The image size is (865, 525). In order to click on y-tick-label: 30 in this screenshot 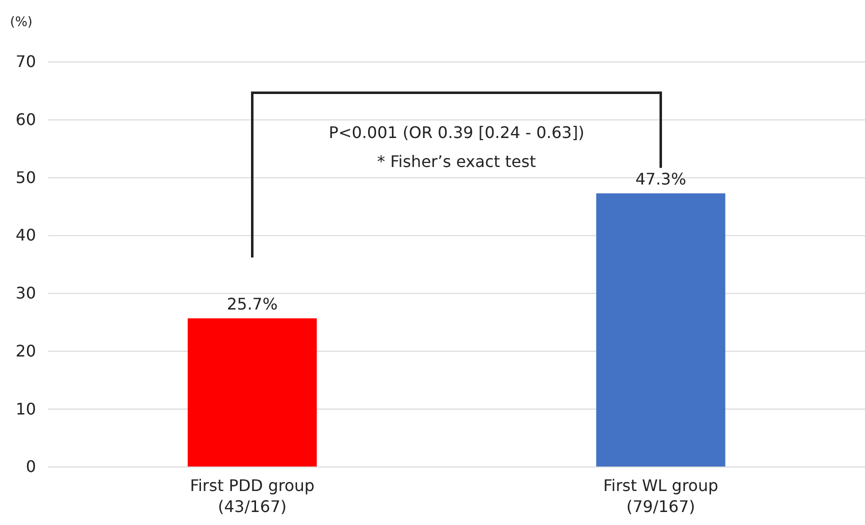, I will do `click(26, 293)`.